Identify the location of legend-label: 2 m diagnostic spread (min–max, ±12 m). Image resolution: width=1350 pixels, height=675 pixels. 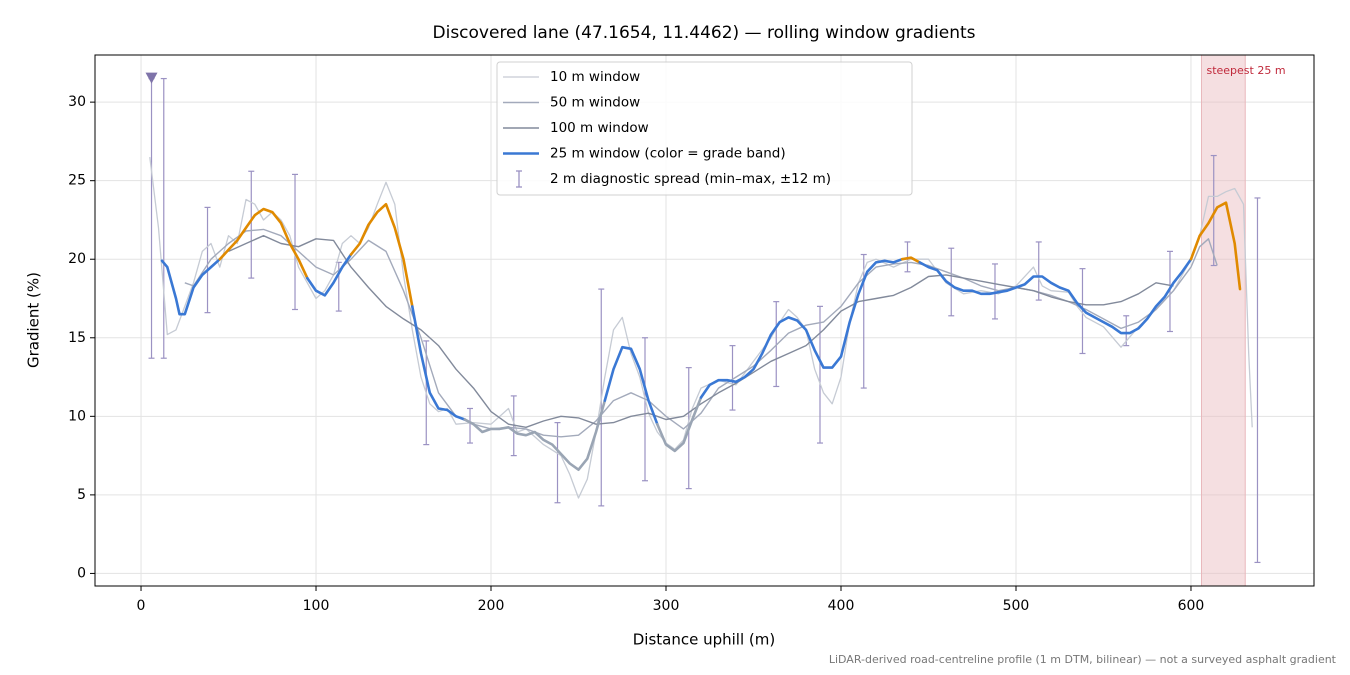
(690, 179).